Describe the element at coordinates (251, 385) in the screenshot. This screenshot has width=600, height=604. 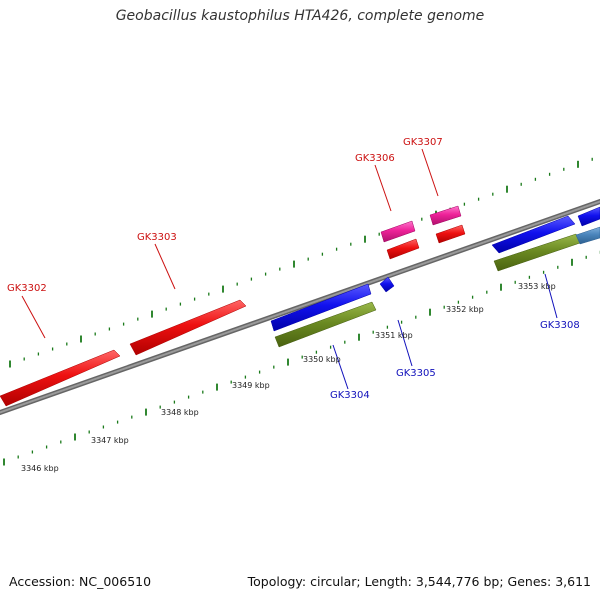
I see `scale-label: 3349 kbp` at that location.